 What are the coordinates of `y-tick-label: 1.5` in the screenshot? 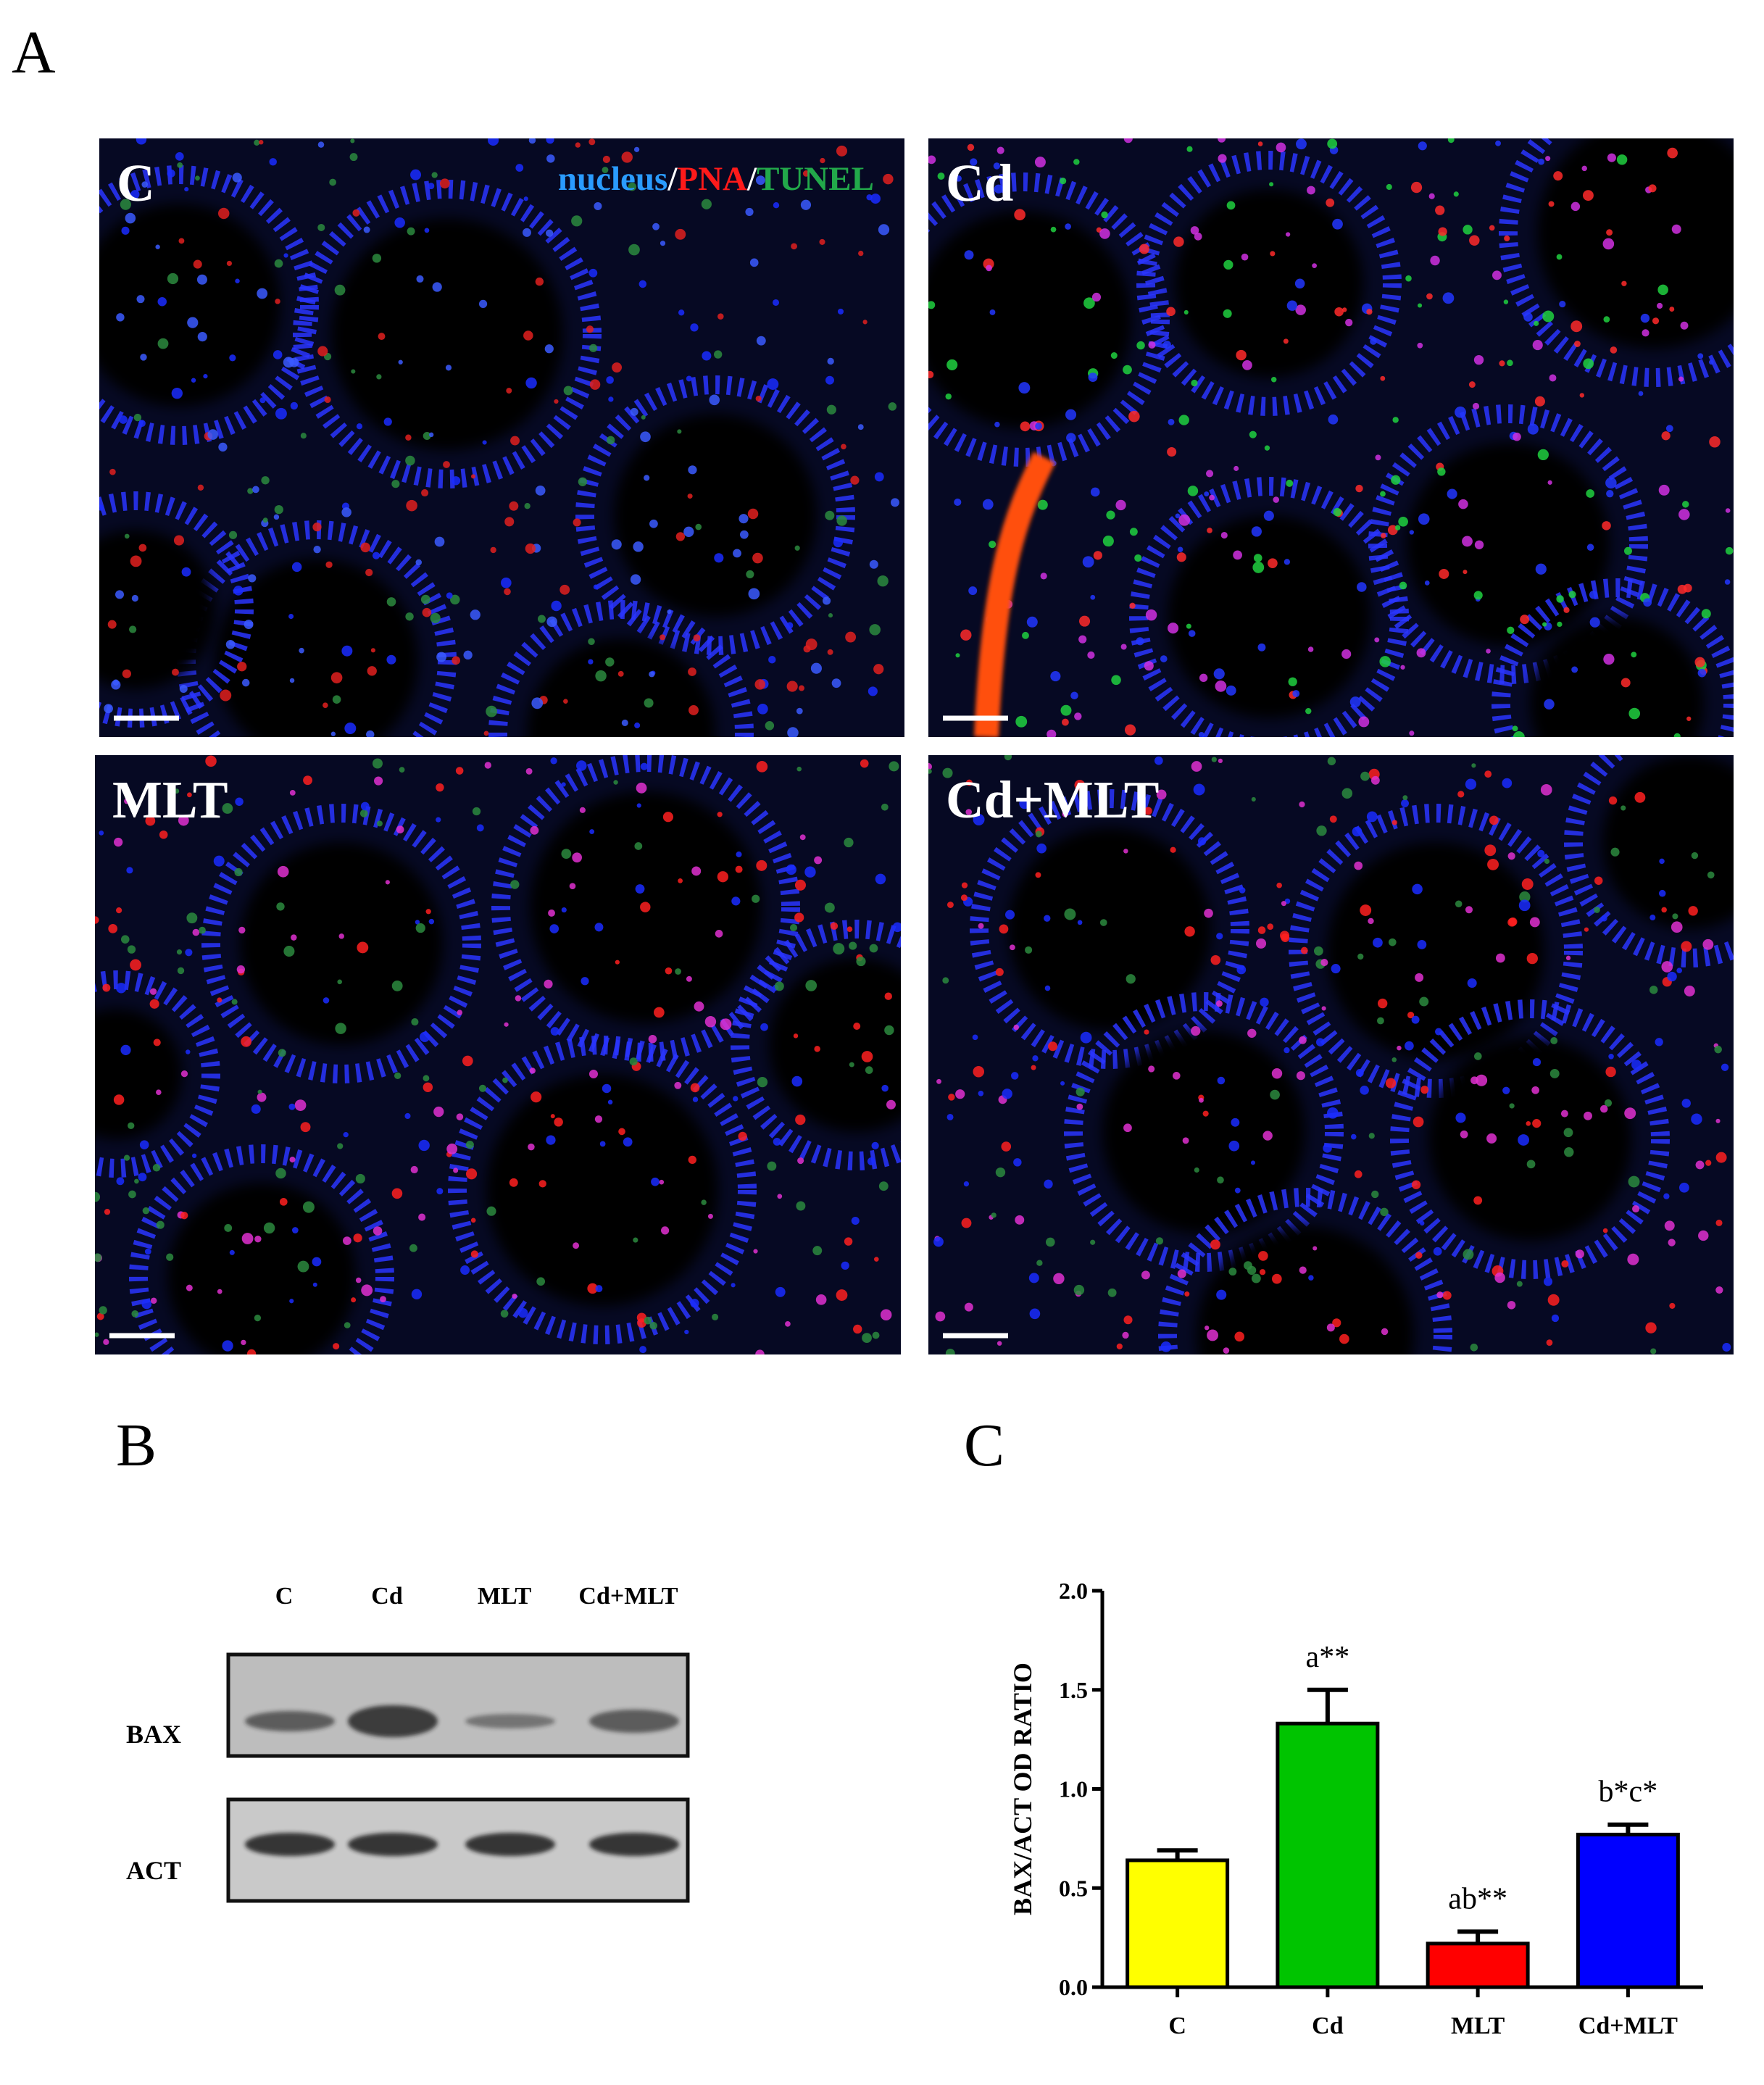 It's located at (1073, 1690).